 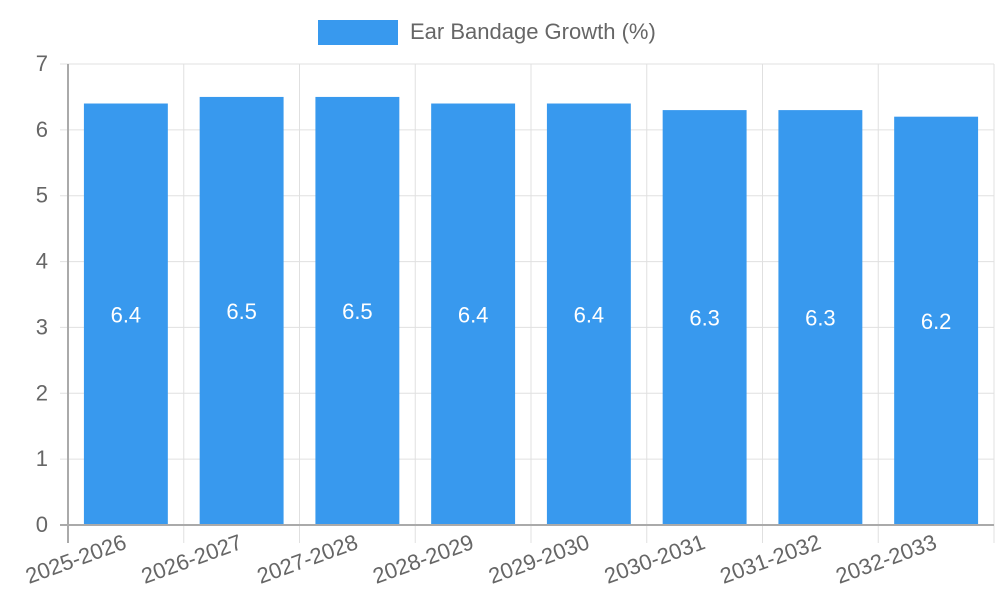 I want to click on y-tick-label: 1, so click(x=42, y=458).